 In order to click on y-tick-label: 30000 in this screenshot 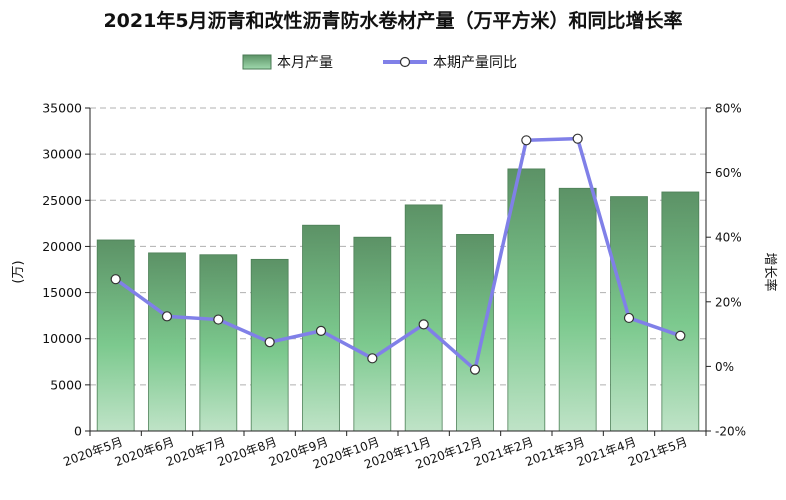, I will do `click(62, 154)`.